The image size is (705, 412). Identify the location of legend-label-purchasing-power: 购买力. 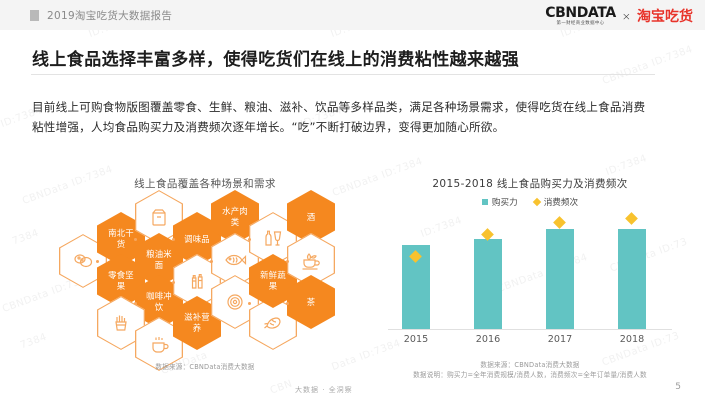
(504, 203).